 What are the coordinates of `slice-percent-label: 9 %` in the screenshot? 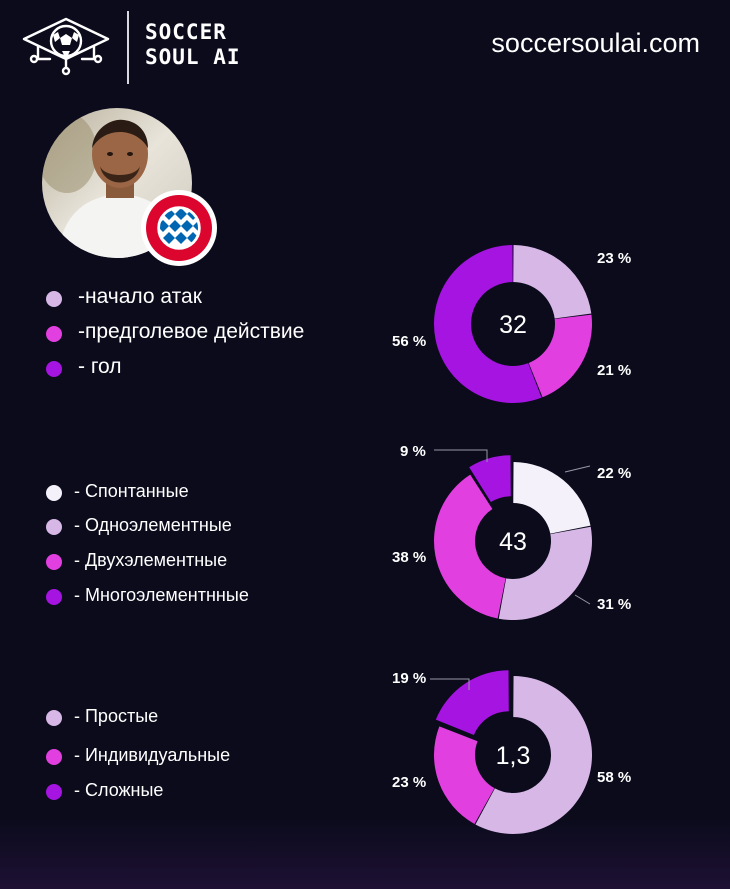 It's located at (413, 451).